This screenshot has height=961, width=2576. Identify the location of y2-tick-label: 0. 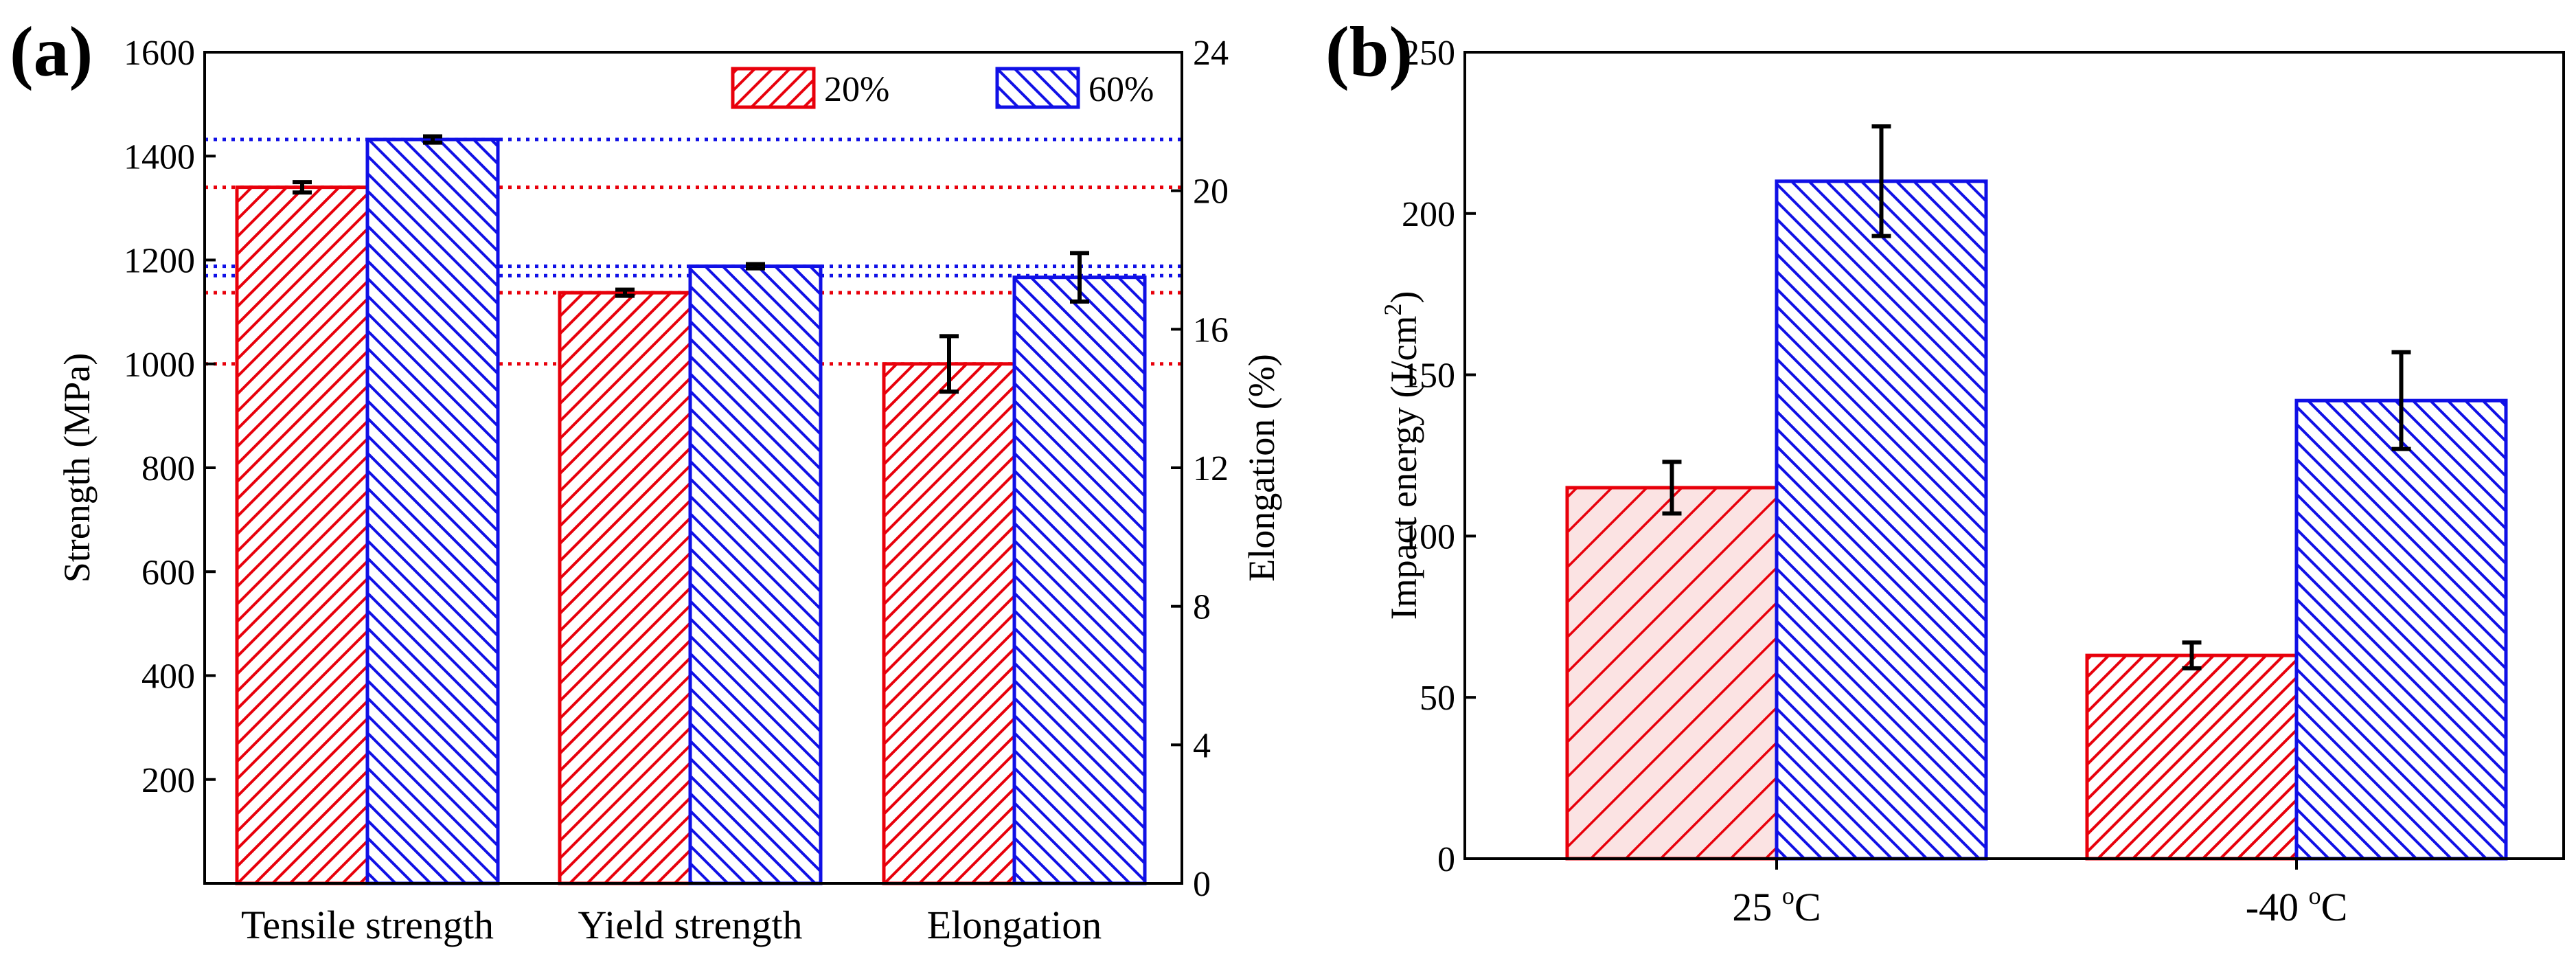
(1202, 884).